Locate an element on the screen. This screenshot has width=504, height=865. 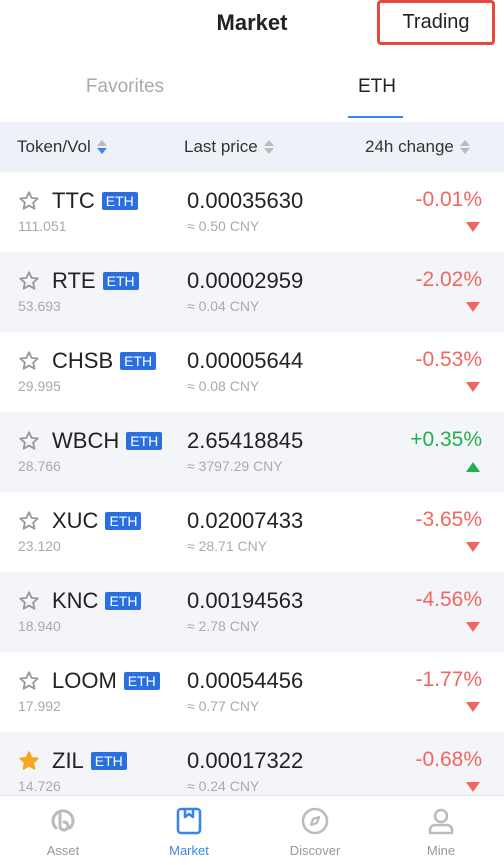
token-volume: 29.995 is located at coordinates (39, 386).